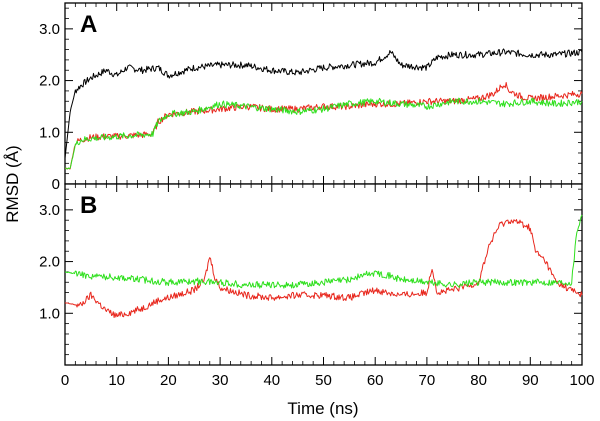 Image resolution: width=600 pixels, height=421 pixels. What do you see at coordinates (375, 380) in the screenshot?
I see `panel-b-x-tick-label: 60` at bounding box center [375, 380].